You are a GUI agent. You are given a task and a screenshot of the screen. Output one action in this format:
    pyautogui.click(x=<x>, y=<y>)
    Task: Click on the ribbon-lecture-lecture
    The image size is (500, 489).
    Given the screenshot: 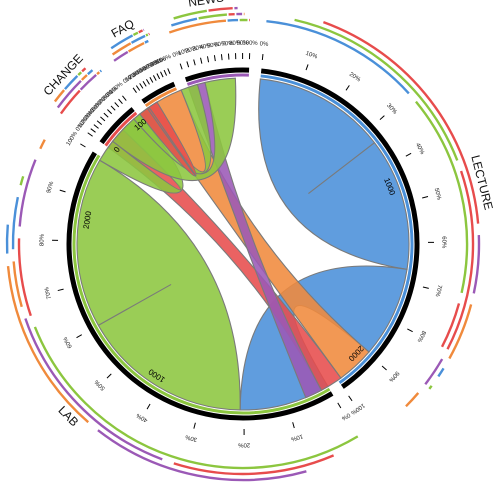 What is the action you would take?
    pyautogui.click(x=334, y=174)
    